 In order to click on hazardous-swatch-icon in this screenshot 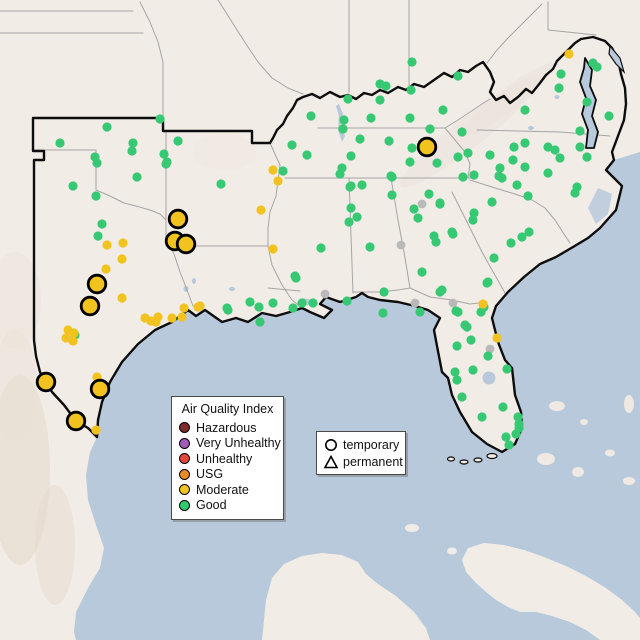, I will do `click(184, 428)`.